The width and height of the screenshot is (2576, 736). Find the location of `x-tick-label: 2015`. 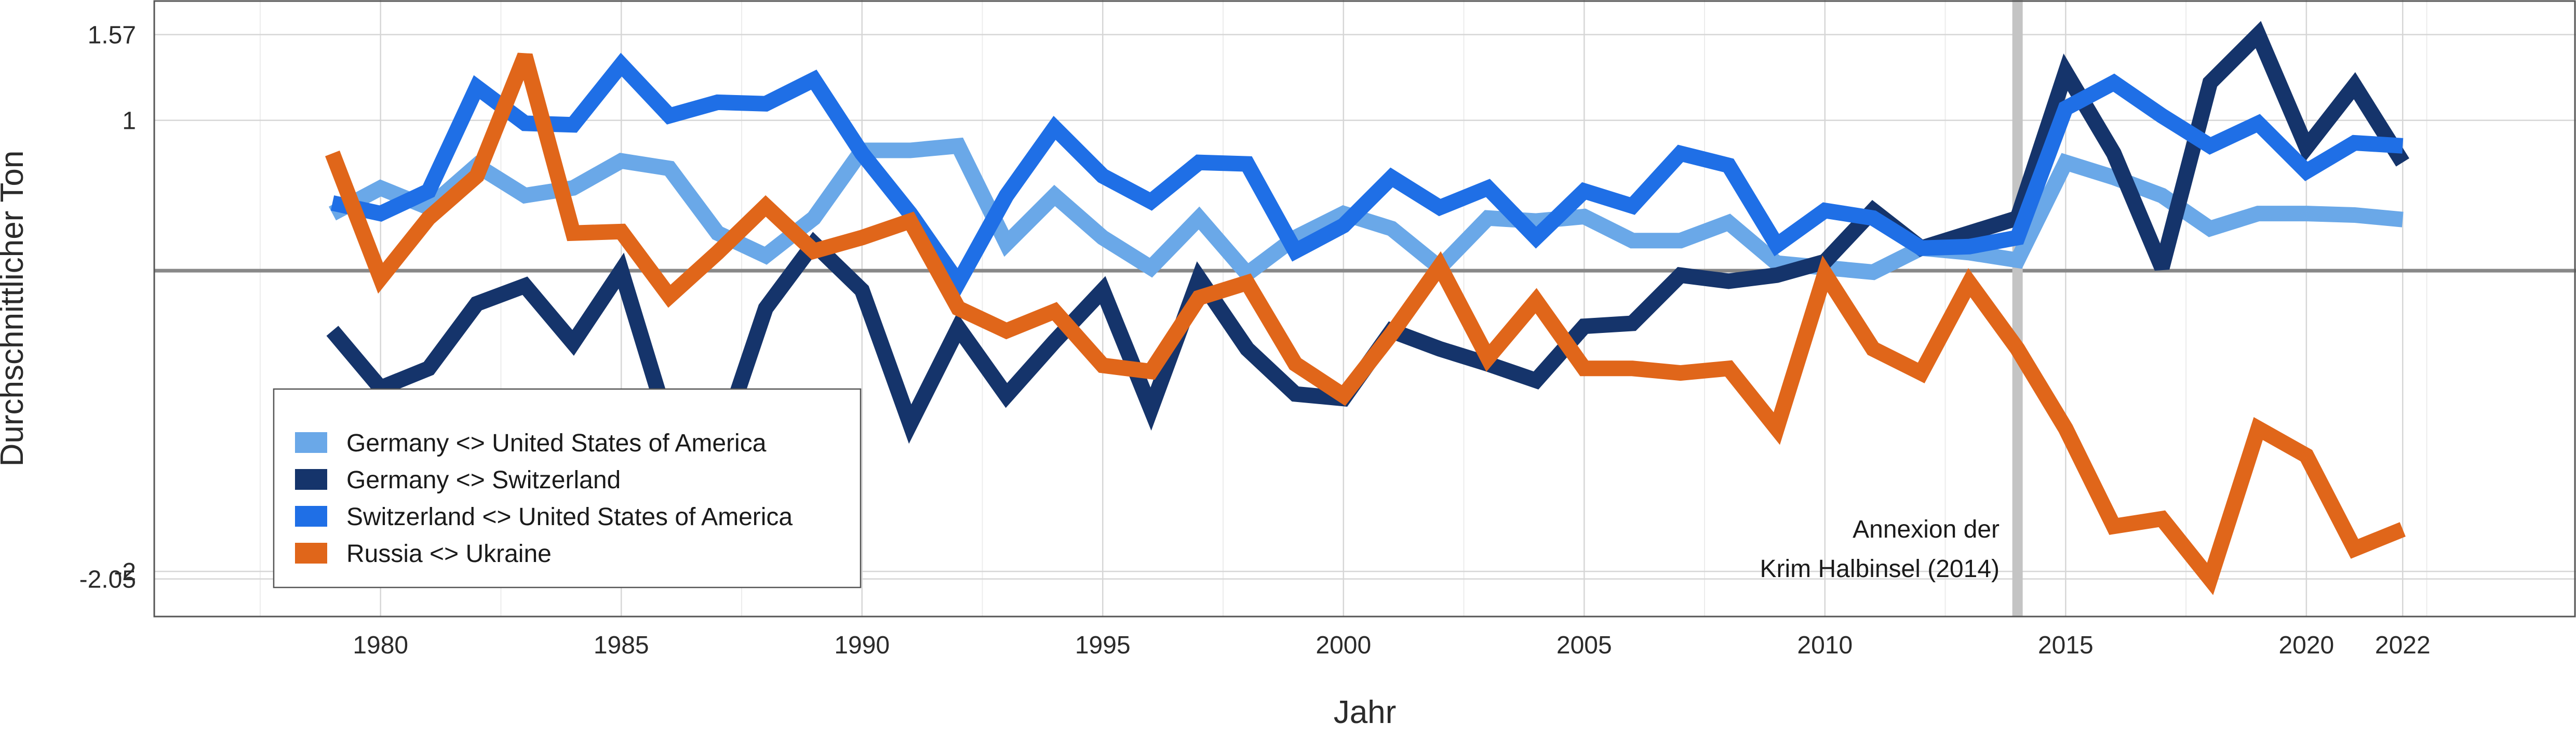

x-tick-label: 2015 is located at coordinates (2066, 646).